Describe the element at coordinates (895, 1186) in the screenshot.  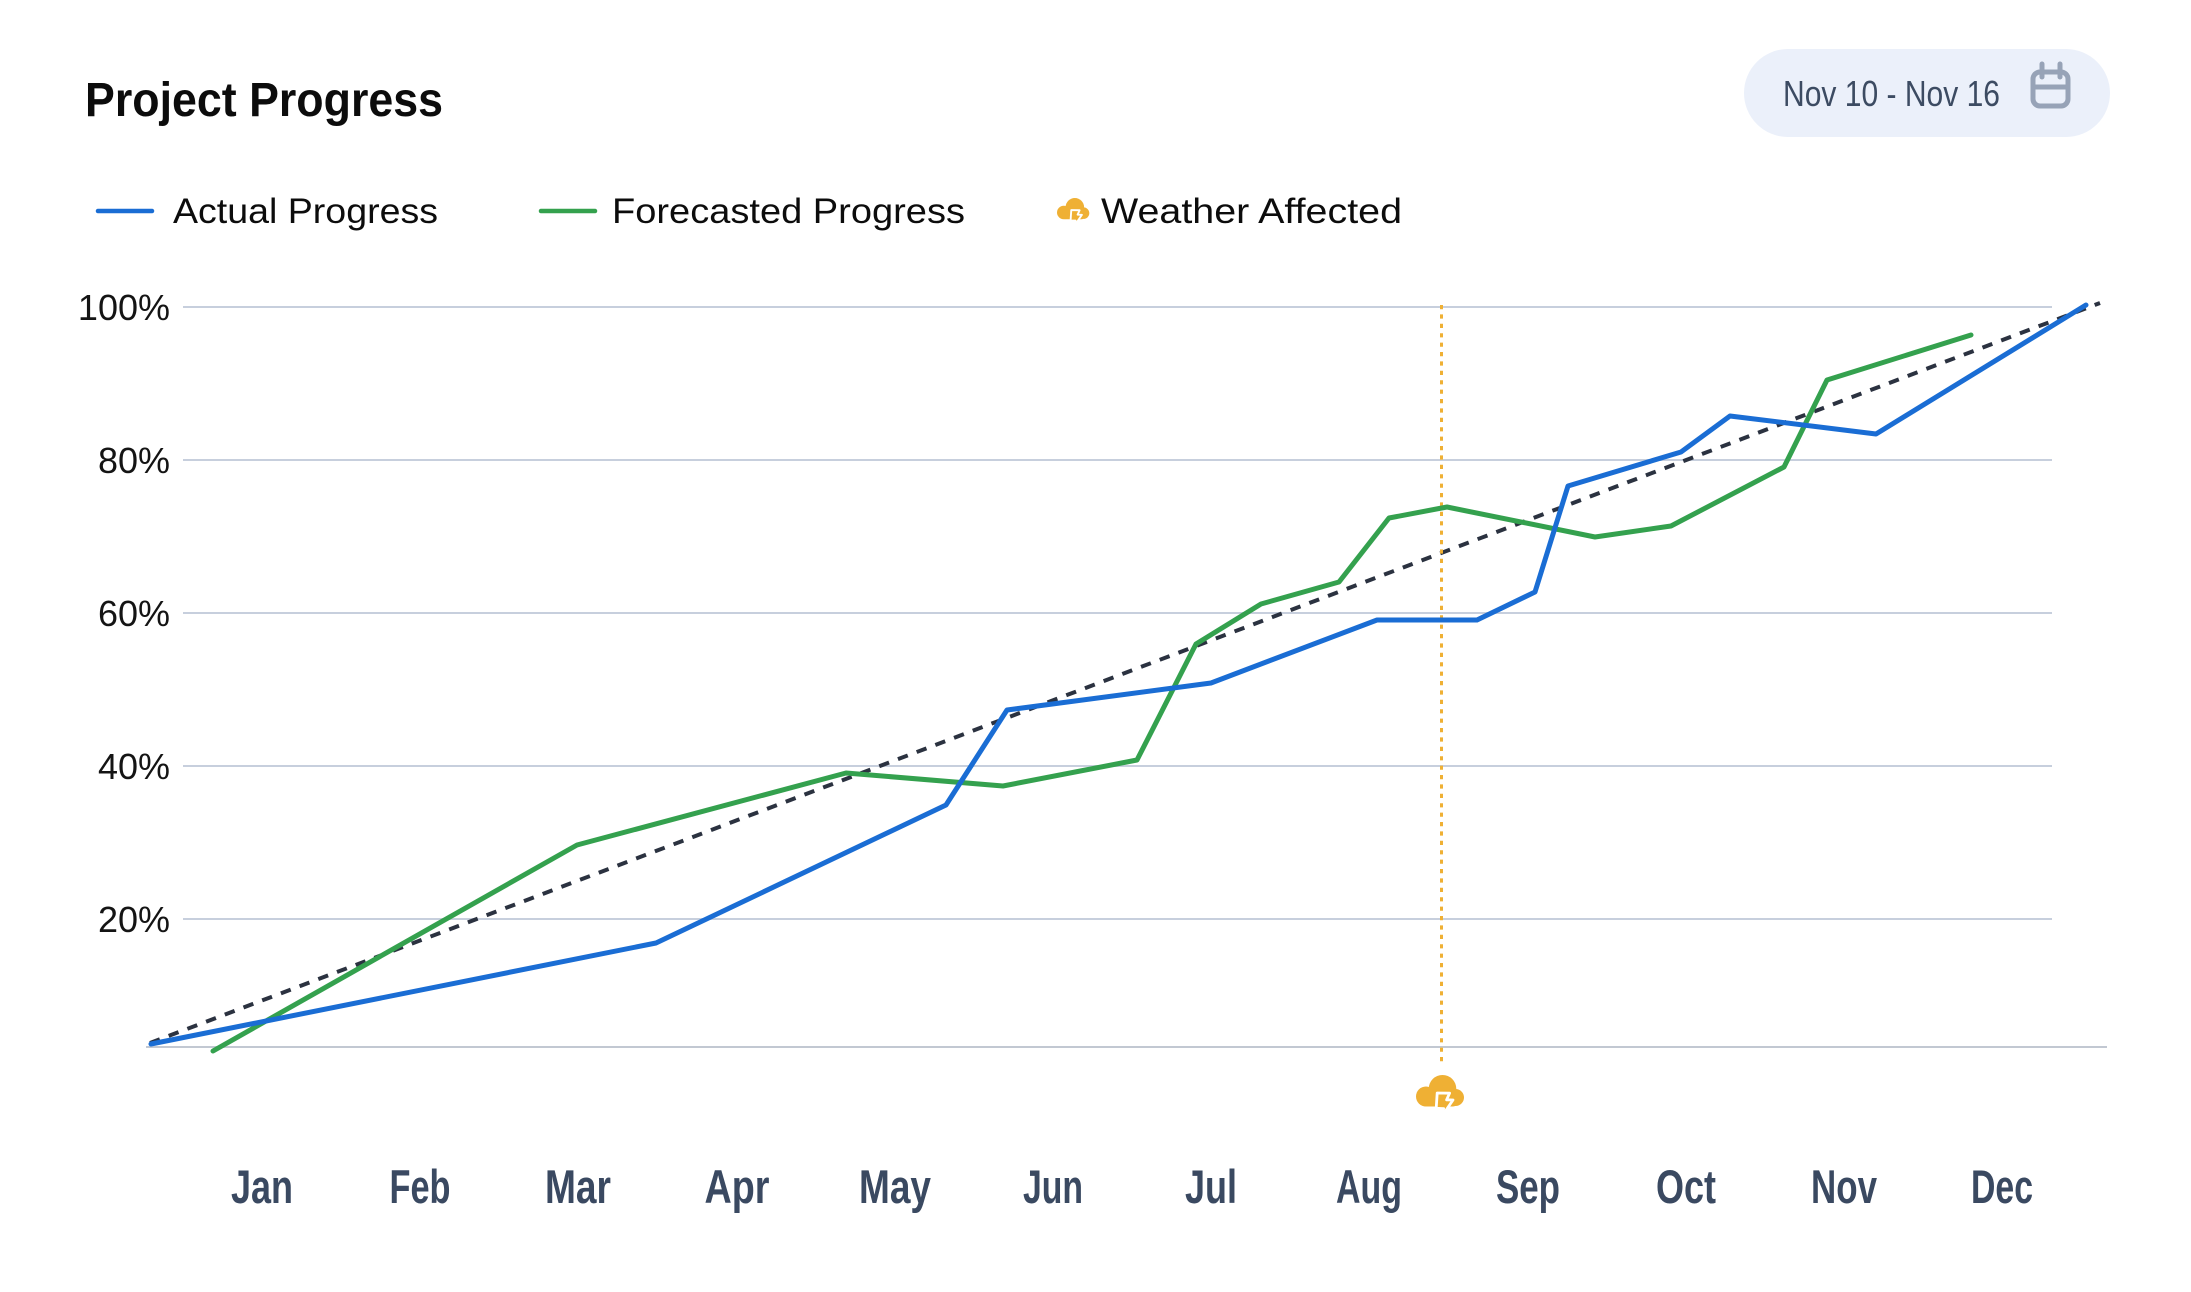
I see `svg-text: May` at that location.